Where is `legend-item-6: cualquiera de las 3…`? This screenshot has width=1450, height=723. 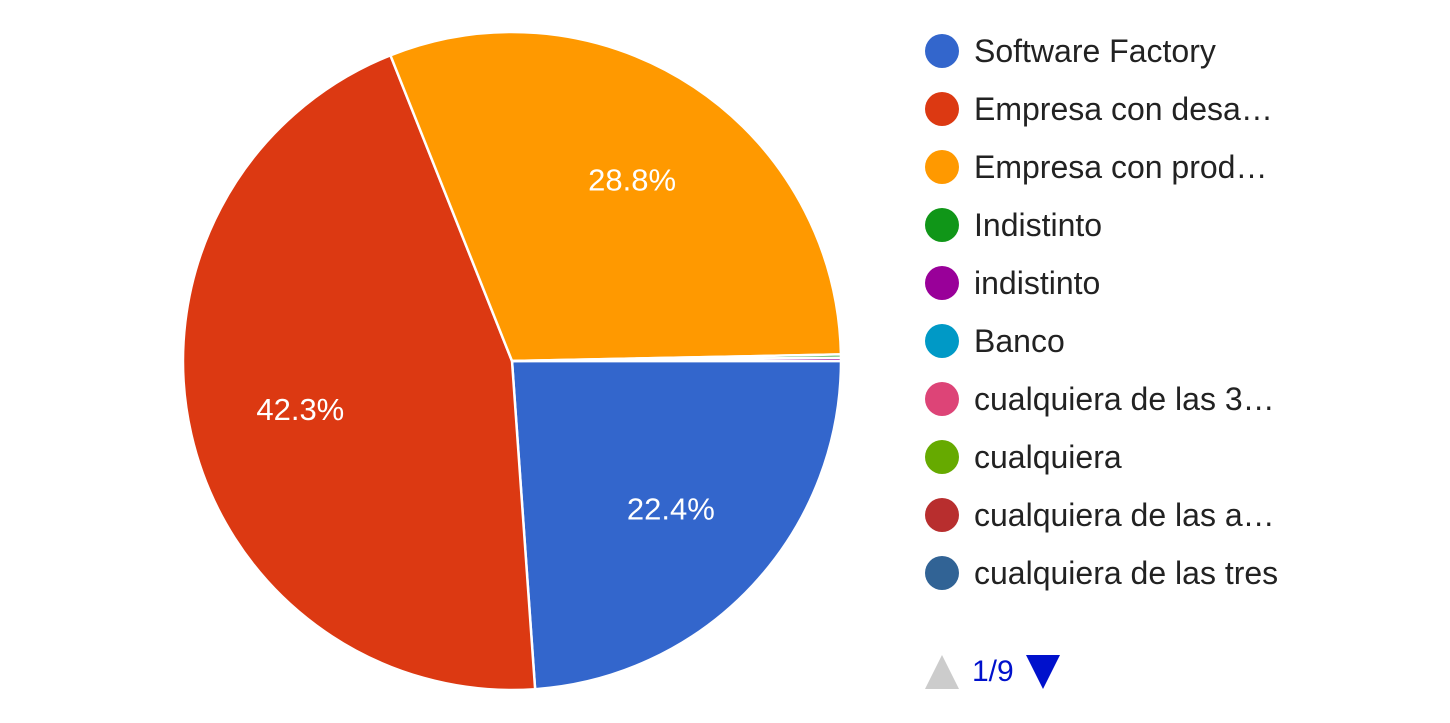
legend-item-6: cualquiera de las 3… is located at coordinates (1175, 399).